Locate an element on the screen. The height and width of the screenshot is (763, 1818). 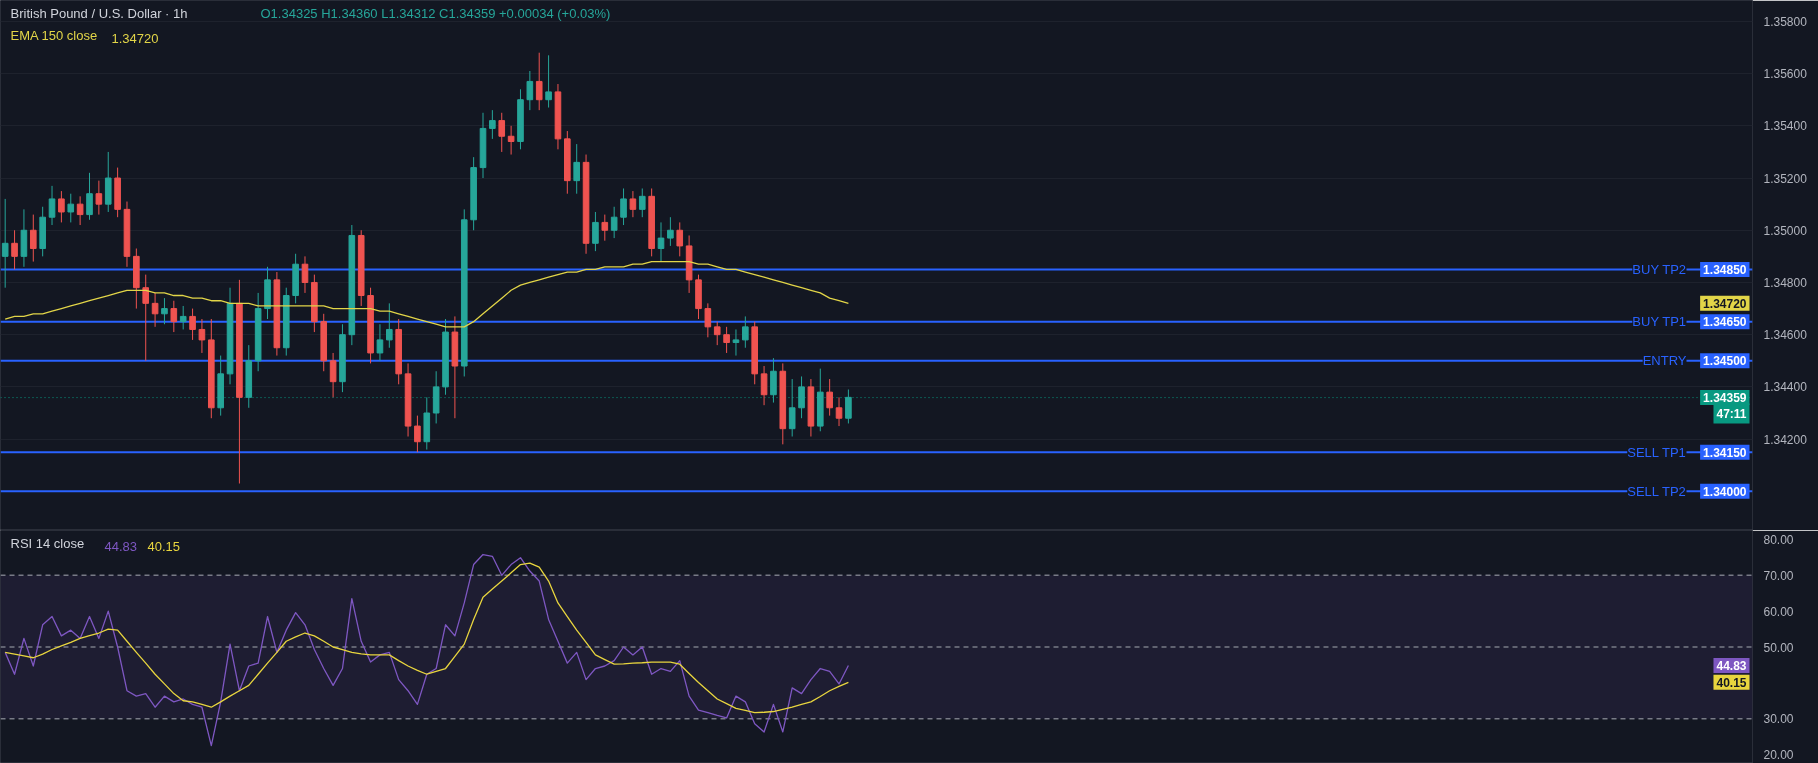
y-tick-label: 1.34200 is located at coordinates (1785, 439).